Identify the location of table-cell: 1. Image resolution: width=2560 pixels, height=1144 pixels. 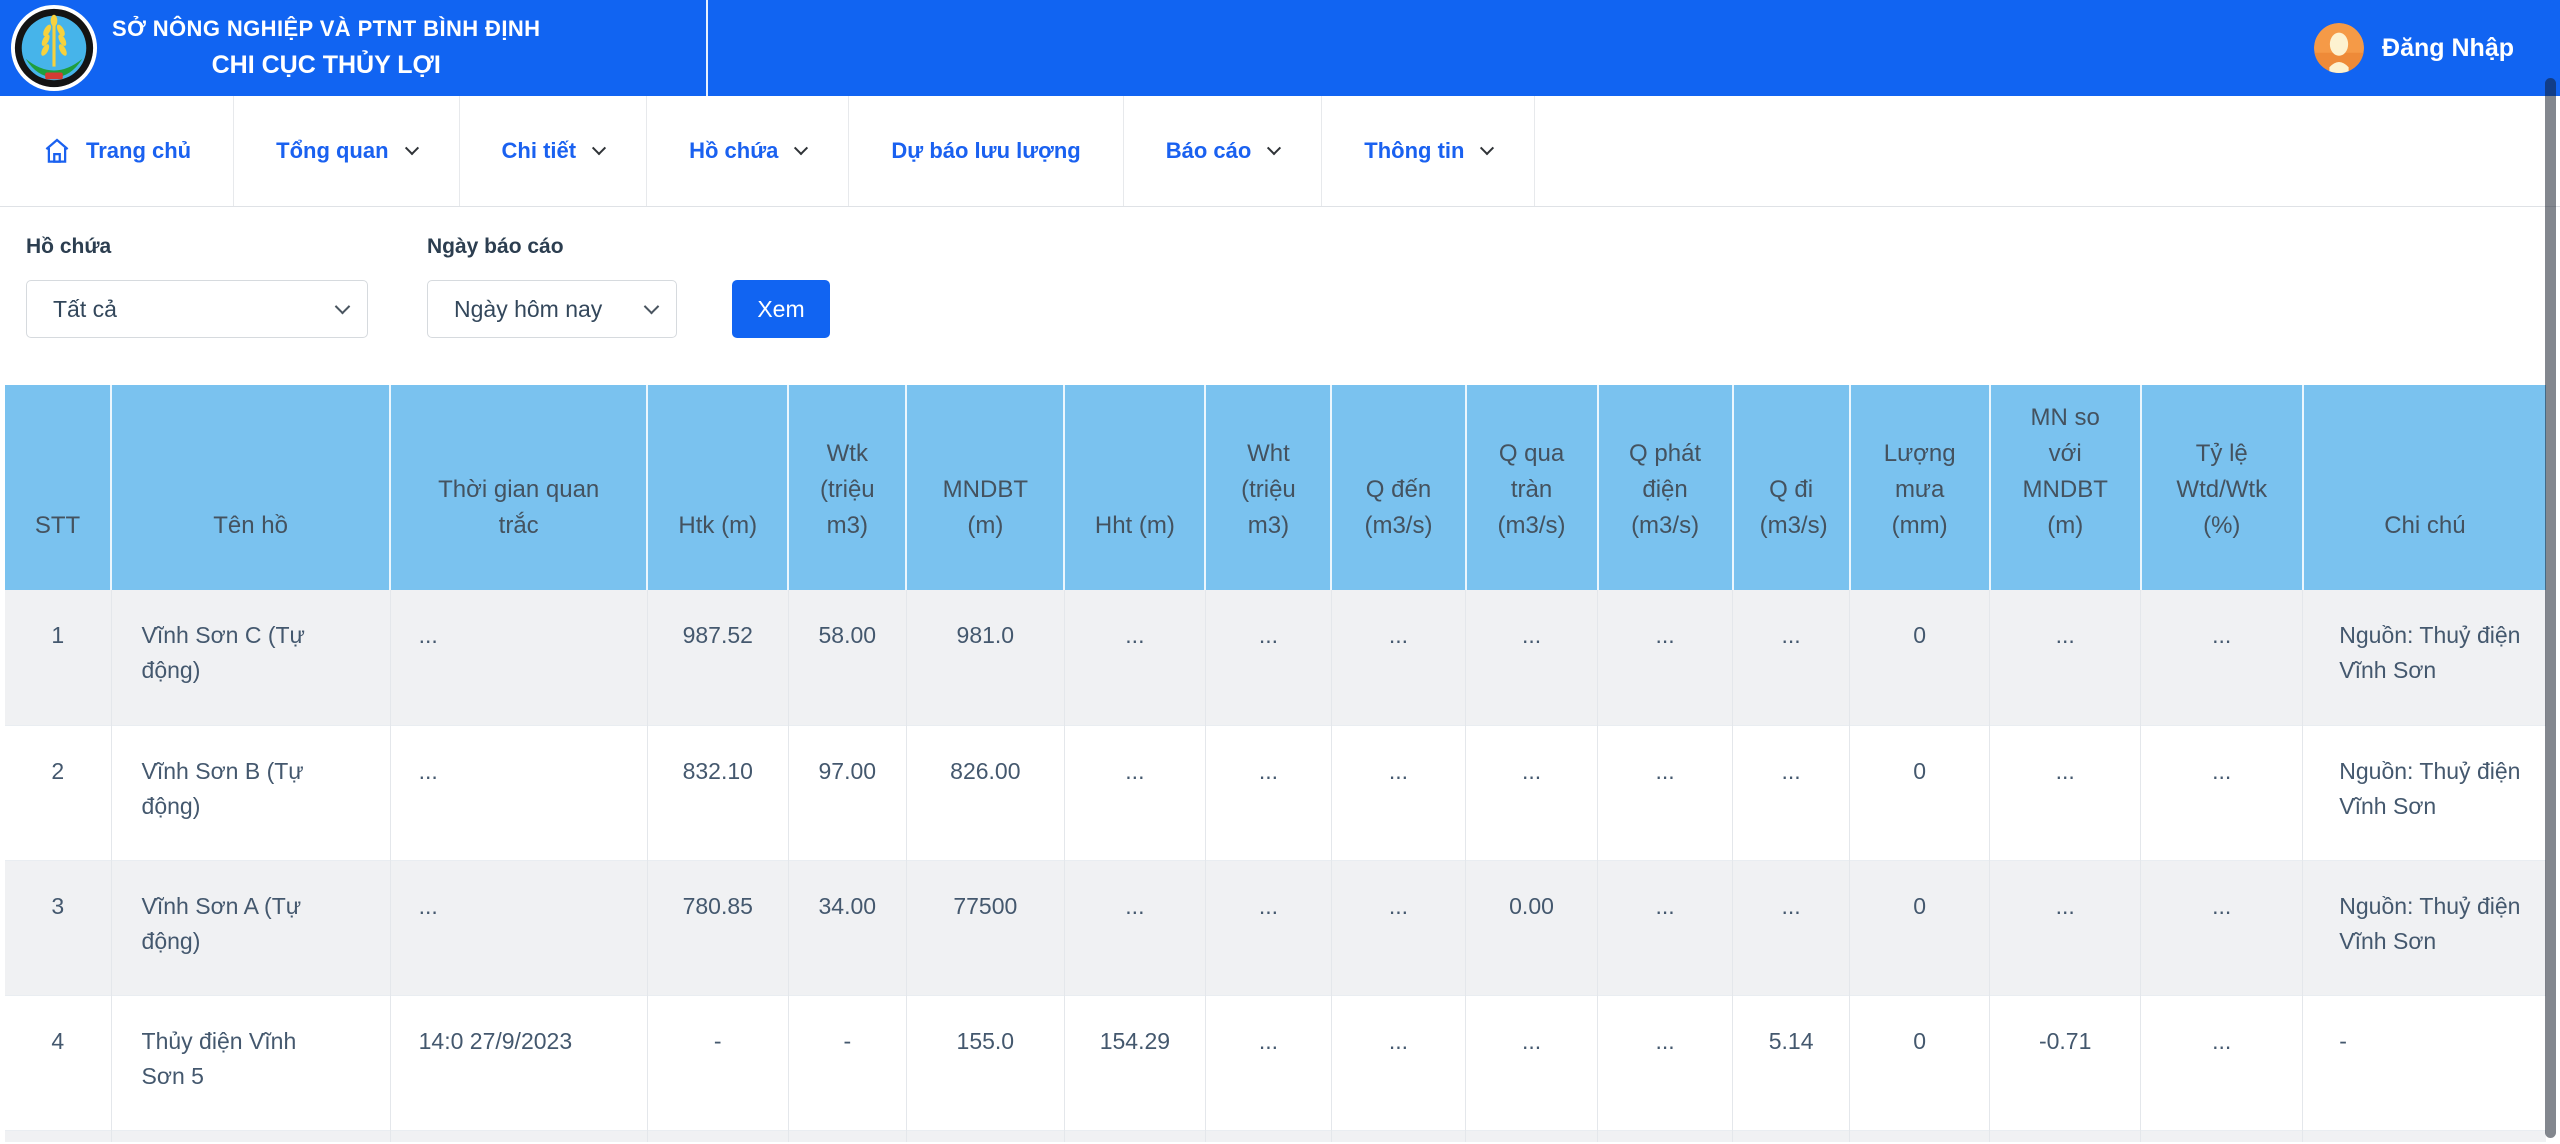
(58, 635).